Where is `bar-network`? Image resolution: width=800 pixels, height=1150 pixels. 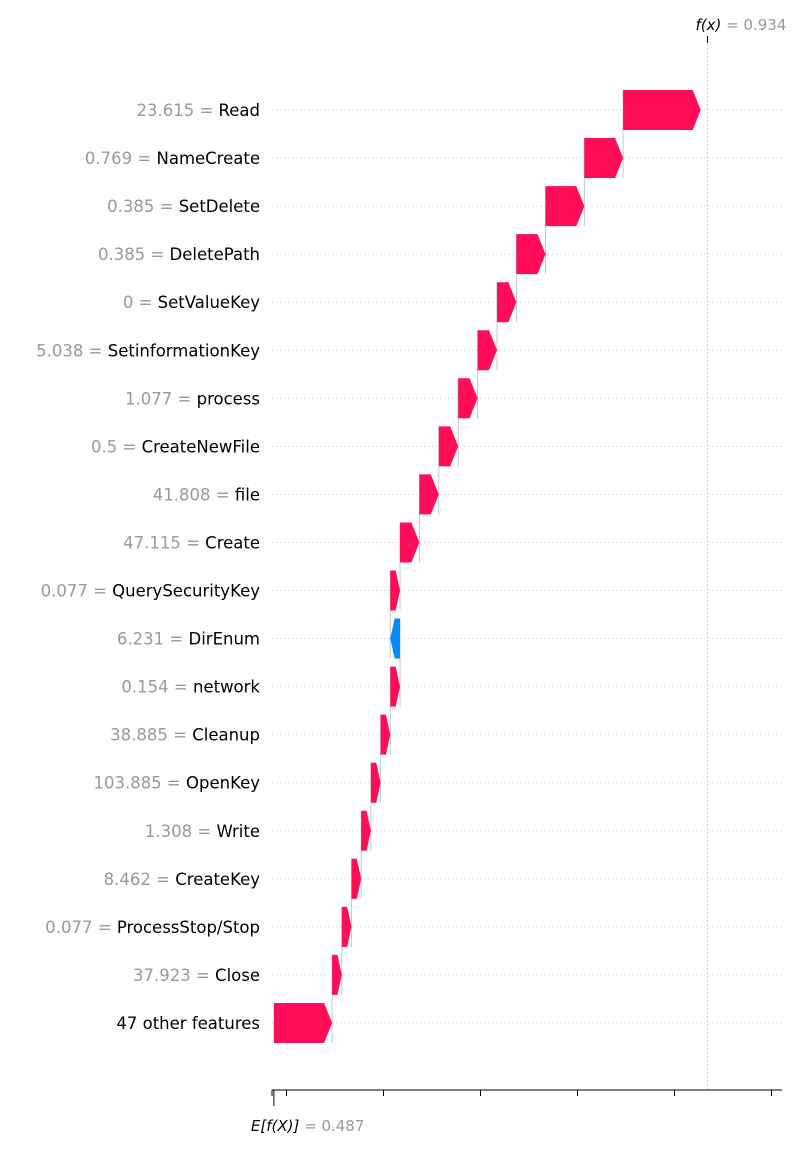
bar-network is located at coordinates (395, 686).